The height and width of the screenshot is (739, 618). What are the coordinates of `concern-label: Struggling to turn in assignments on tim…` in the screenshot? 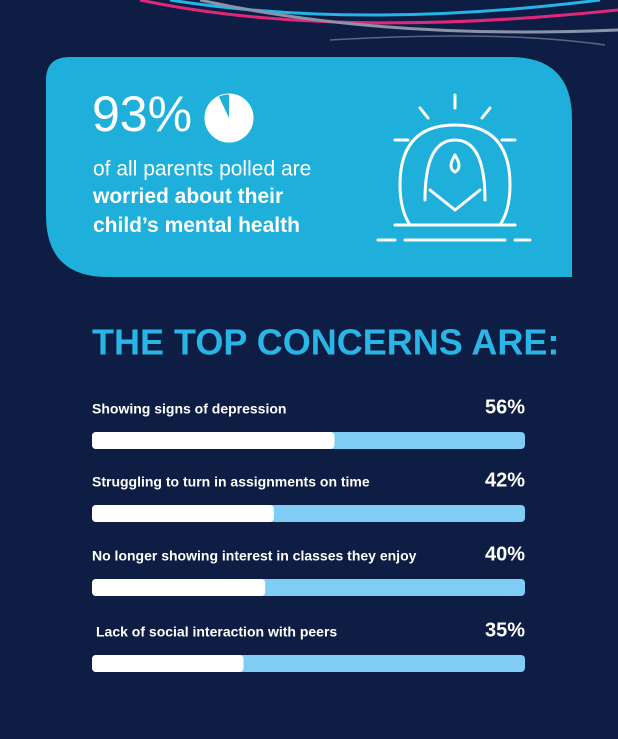 It's located at (231, 482).